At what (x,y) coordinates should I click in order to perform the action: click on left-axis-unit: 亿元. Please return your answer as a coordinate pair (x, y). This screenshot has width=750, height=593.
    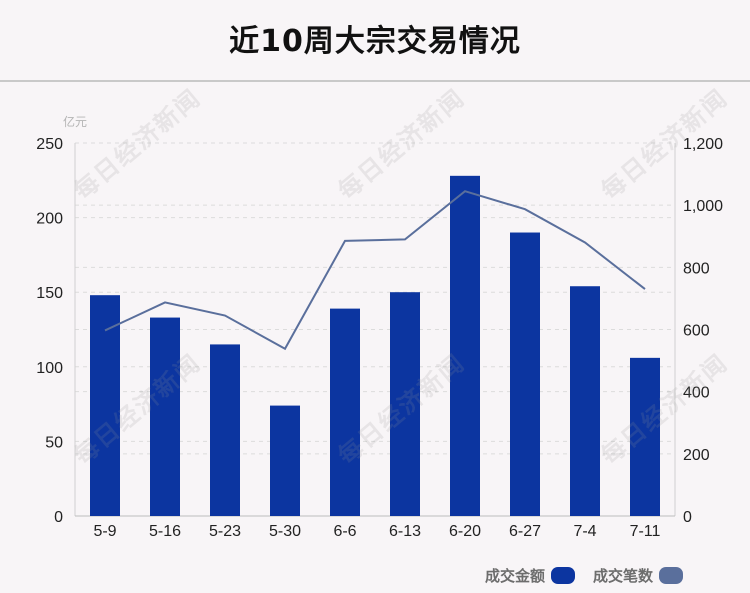
    Looking at the image, I should click on (75, 121).